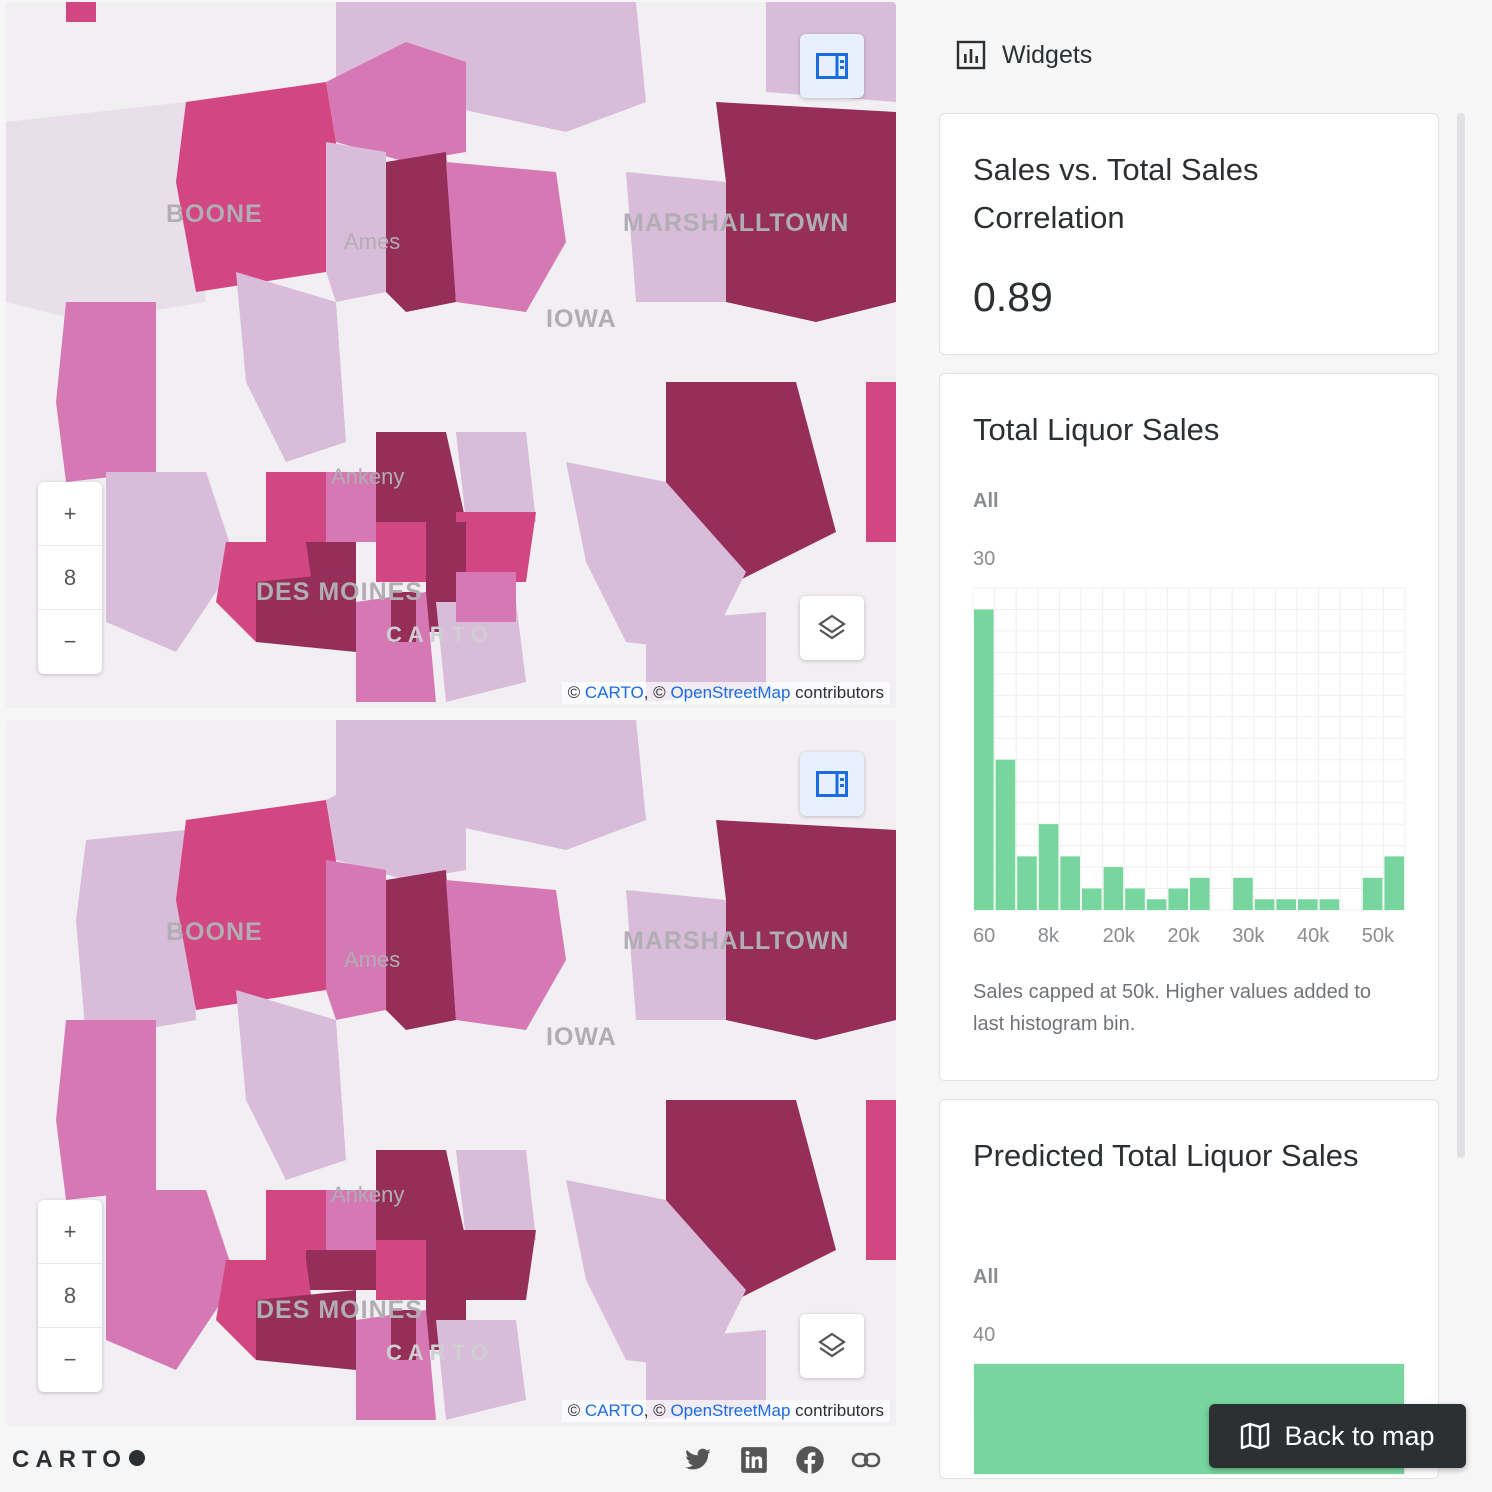 The width and height of the screenshot is (1492, 1492). What do you see at coordinates (984, 559) in the screenshot?
I see `y-axis-max-label: 30` at bounding box center [984, 559].